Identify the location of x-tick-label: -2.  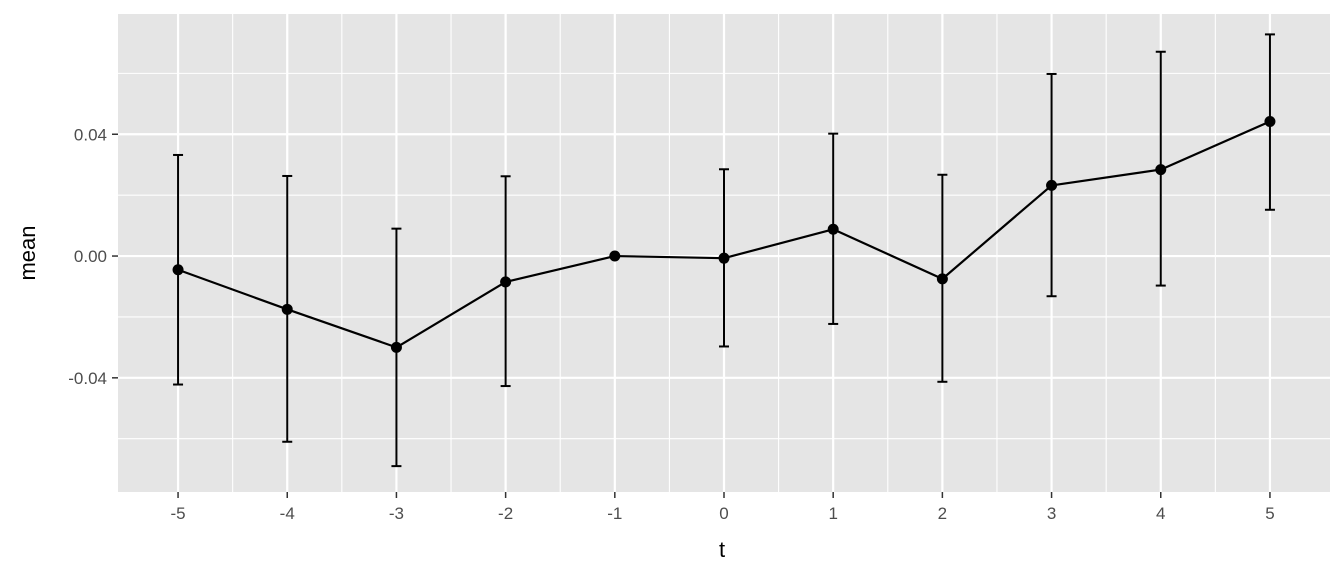
(505, 513).